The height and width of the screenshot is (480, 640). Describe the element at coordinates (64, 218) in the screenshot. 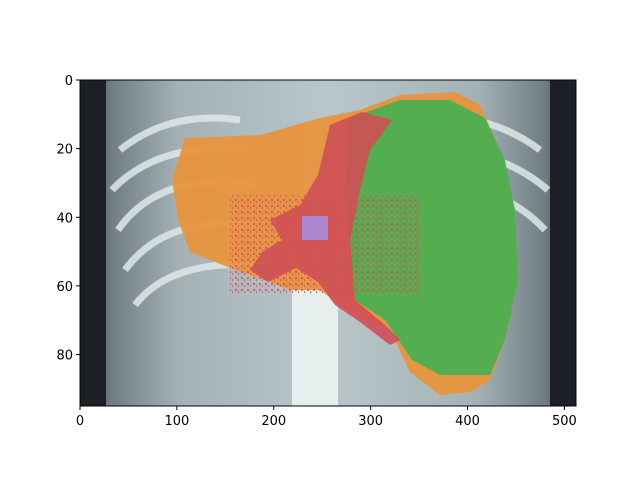

I see `y-tick-label: 40` at that location.